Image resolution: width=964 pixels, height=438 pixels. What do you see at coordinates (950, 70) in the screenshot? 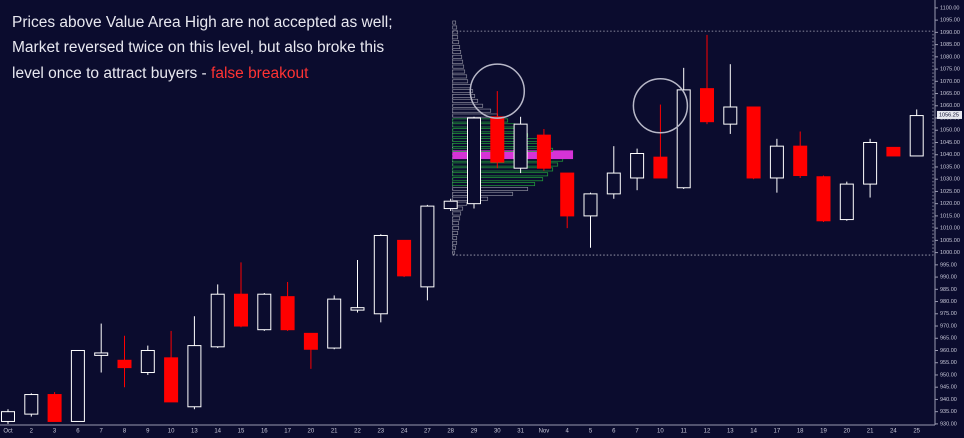
I see `y-tick-label: 1075.00` at bounding box center [950, 70].